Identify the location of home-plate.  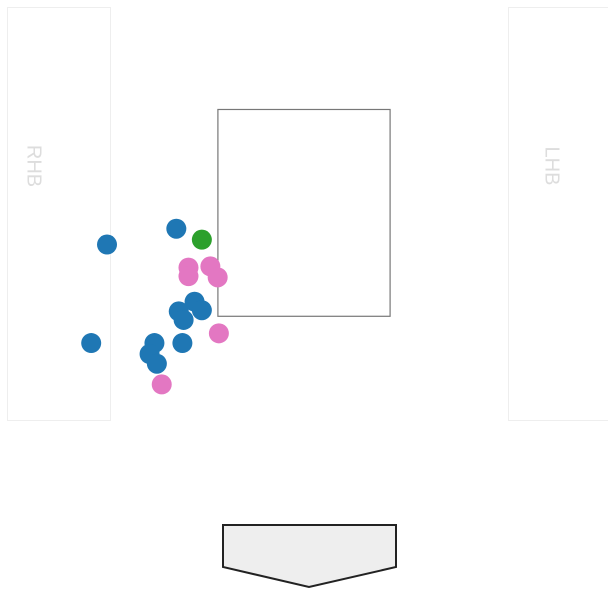
(309, 556).